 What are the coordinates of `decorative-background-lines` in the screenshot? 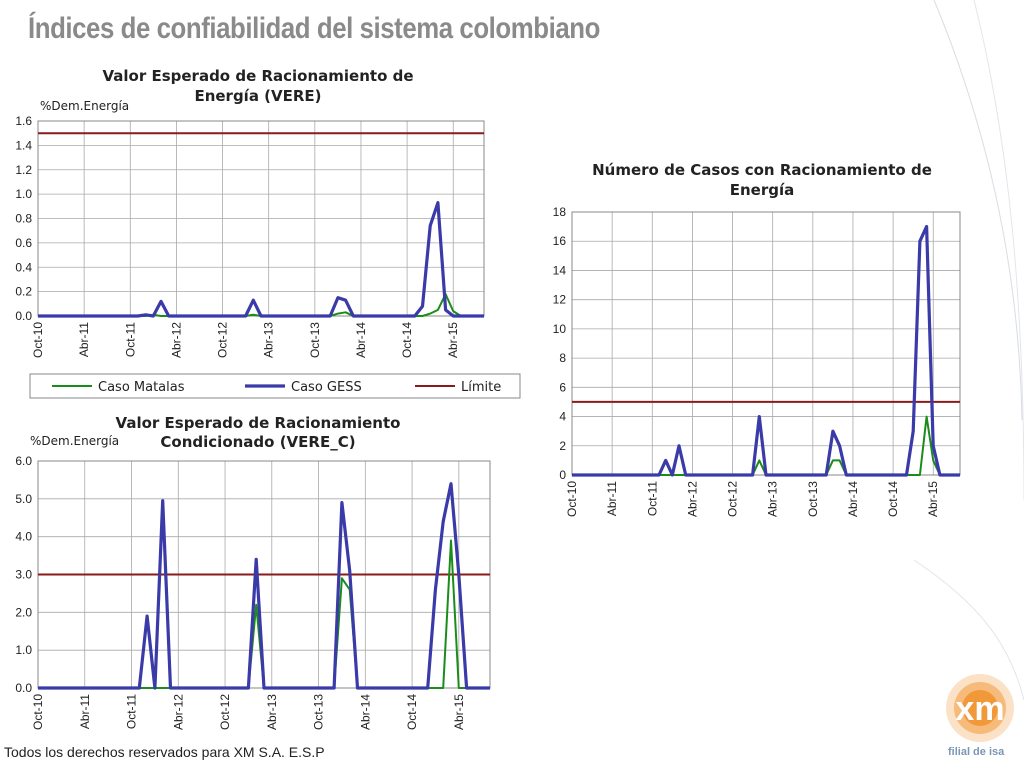 It's located at (969, 350).